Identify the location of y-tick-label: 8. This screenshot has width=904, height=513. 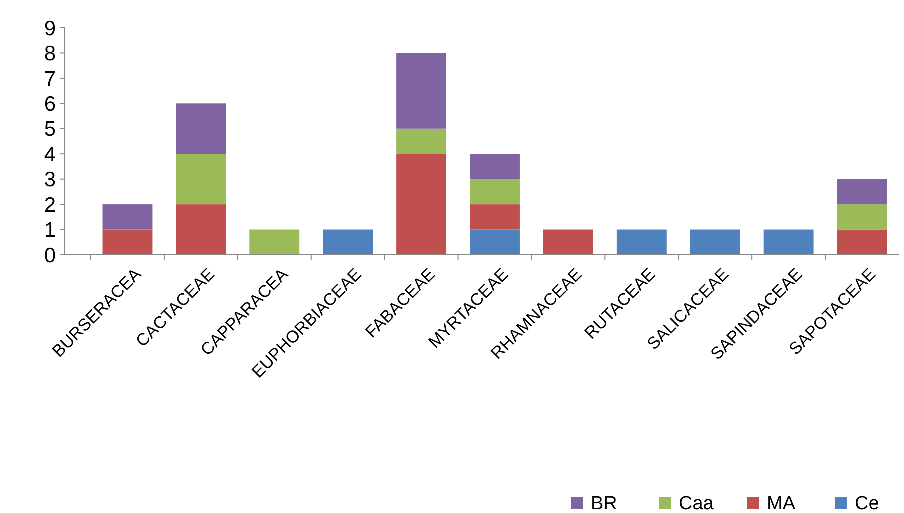
(50, 54).